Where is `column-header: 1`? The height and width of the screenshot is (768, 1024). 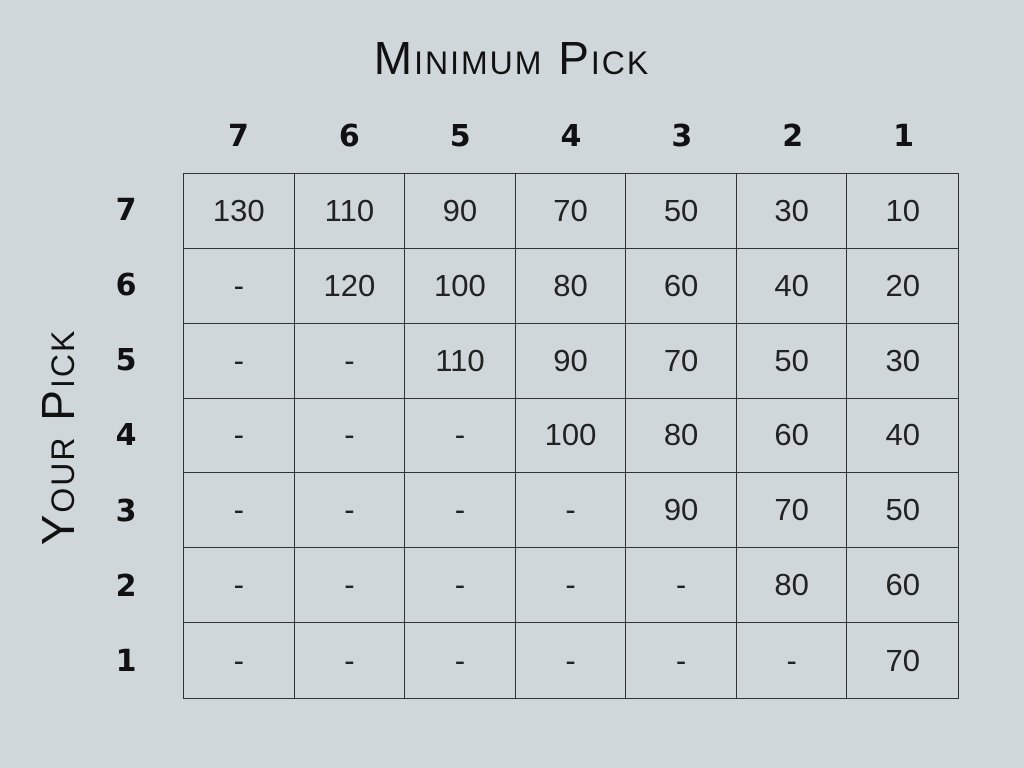 column-header: 1 is located at coordinates (903, 136).